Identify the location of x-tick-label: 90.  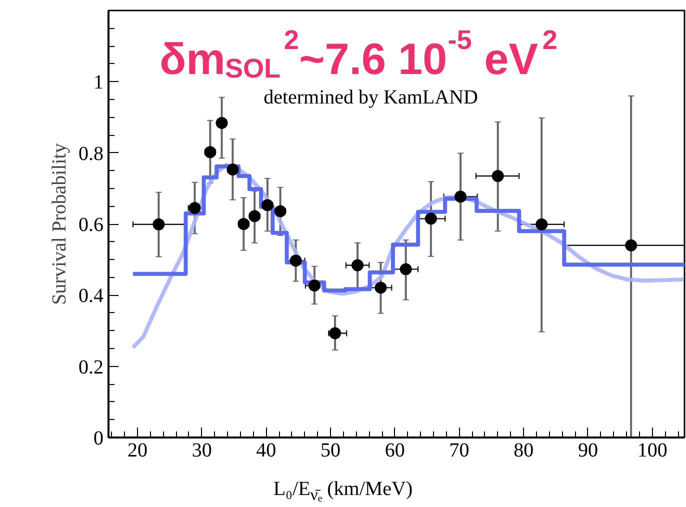
(588, 451).